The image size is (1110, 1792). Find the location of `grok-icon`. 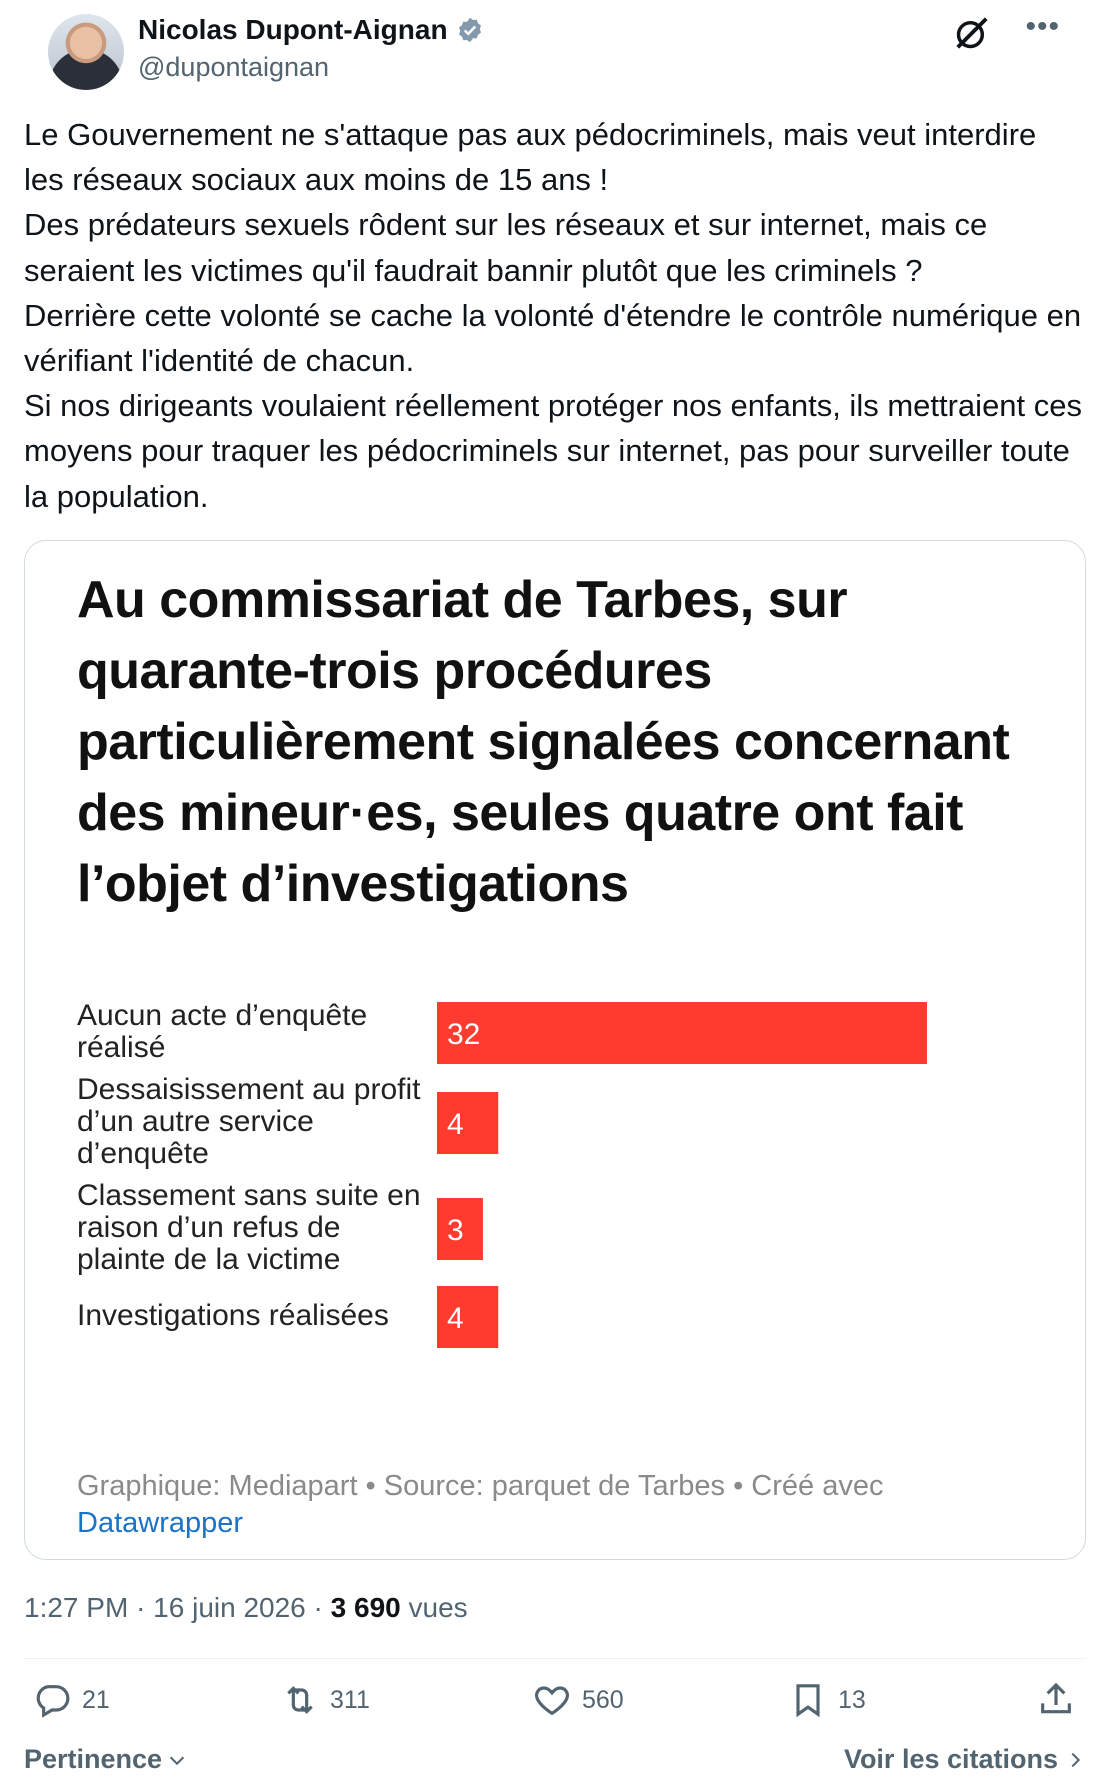

grok-icon is located at coordinates (972, 33).